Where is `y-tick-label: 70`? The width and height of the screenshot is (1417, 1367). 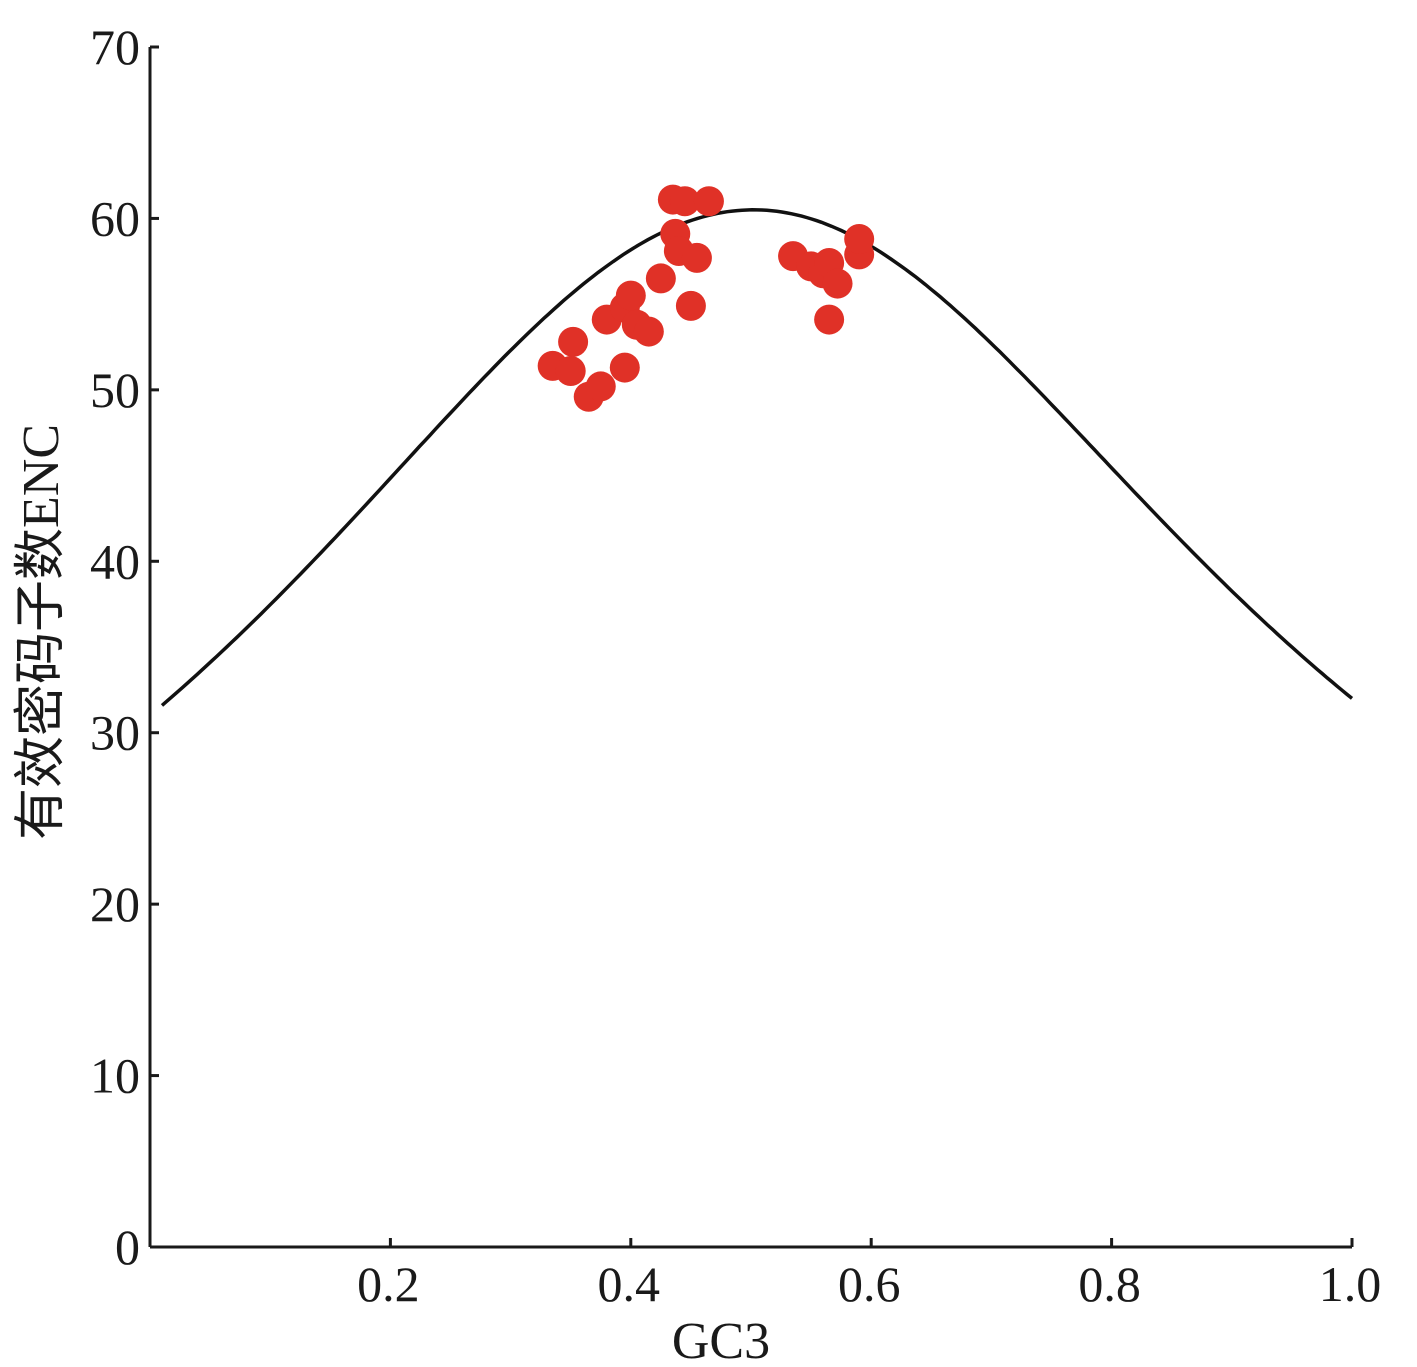
y-tick-label: 70 is located at coordinates (115, 47).